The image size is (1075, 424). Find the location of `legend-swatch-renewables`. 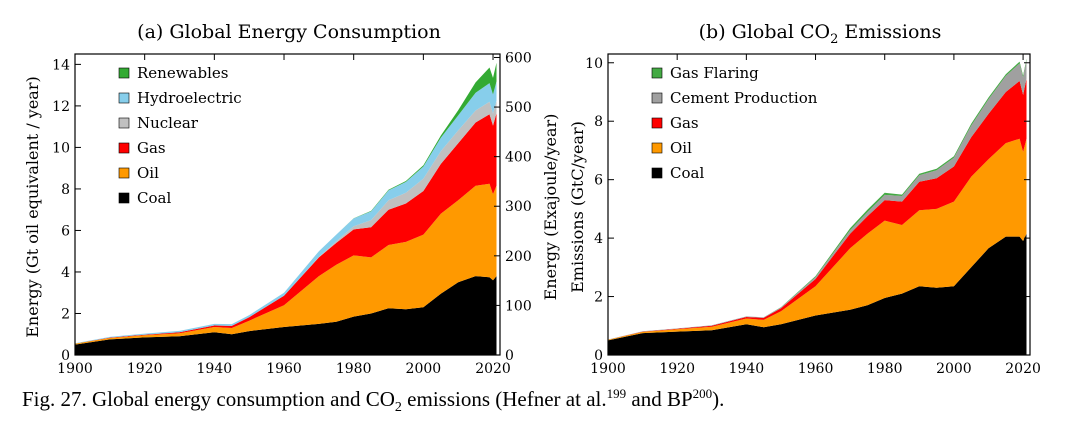

legend-swatch-renewables is located at coordinates (124, 73).